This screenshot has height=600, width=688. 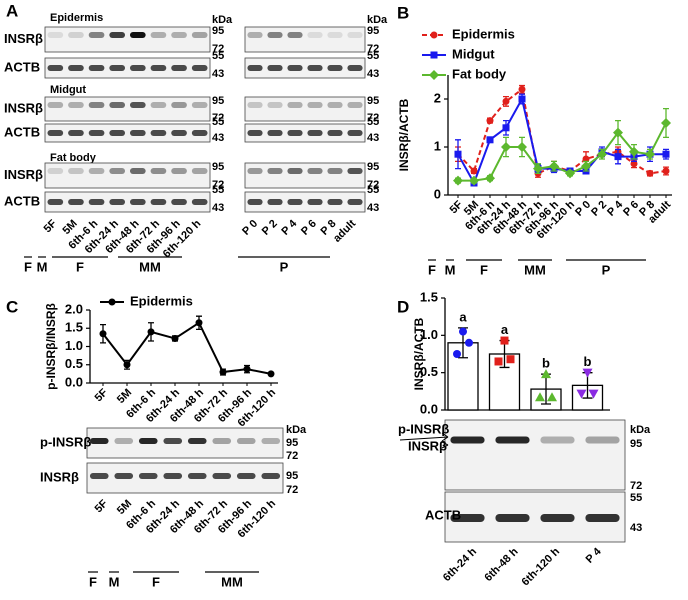 I want to click on legend-label: Epidermis, so click(x=161, y=300).